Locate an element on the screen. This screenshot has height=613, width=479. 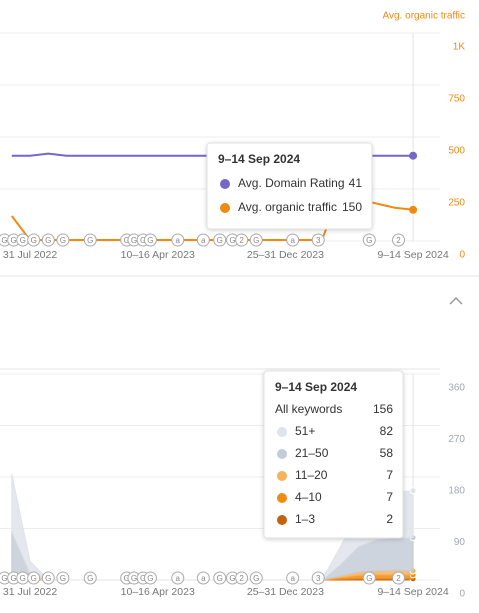
legend-label: 4–10 is located at coordinates (308, 497).